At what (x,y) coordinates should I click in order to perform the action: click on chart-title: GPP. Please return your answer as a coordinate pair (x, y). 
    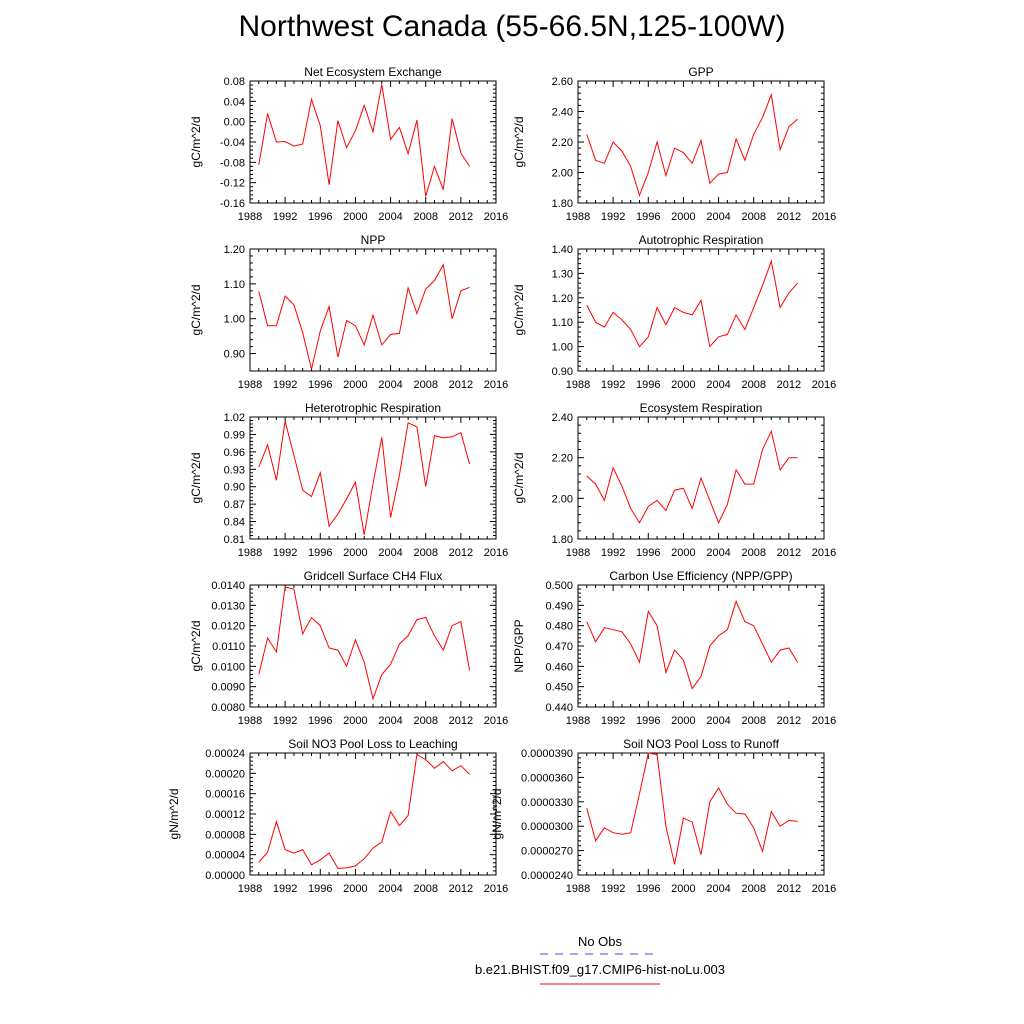
    Looking at the image, I should click on (700, 72).